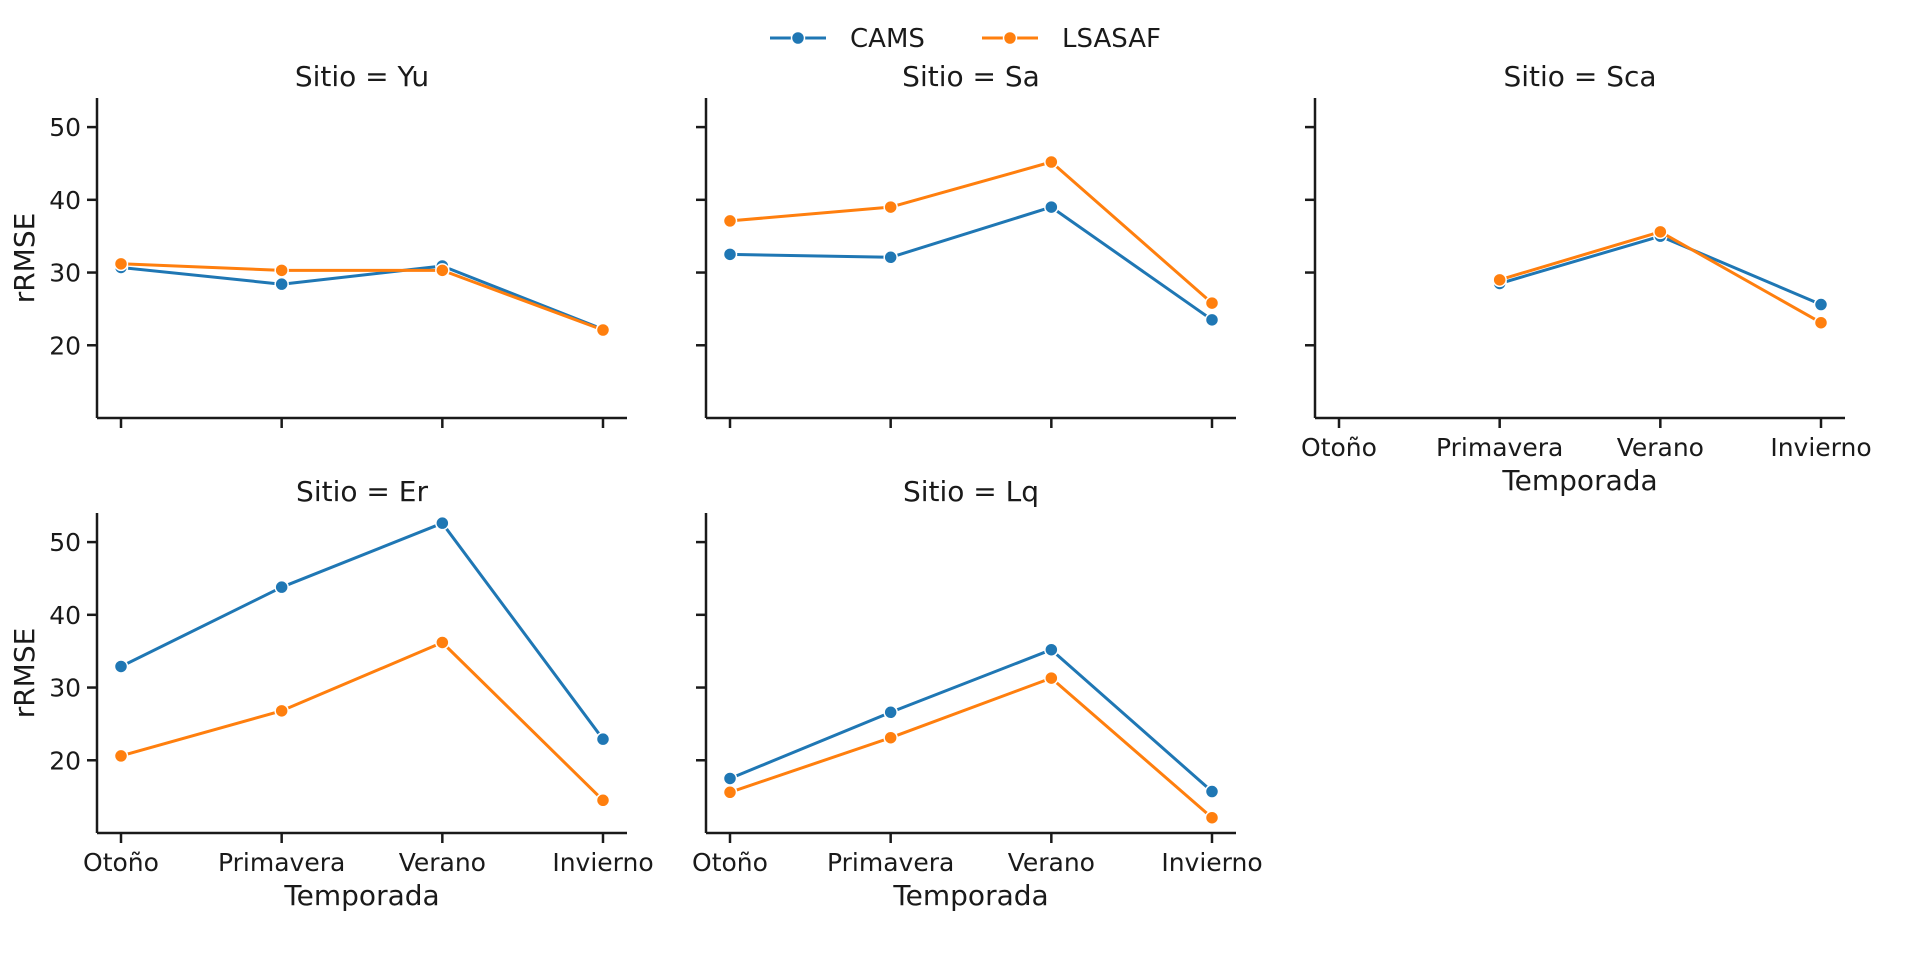 The width and height of the screenshot is (1920, 969). I want to click on legend-item-cams: CAMS, so click(847, 39).